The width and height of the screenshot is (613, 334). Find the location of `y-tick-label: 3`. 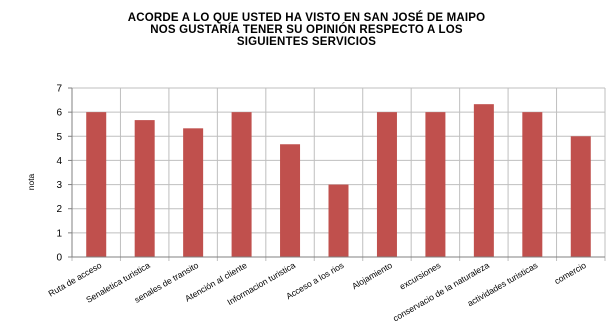

y-tick-label: 3 is located at coordinates (59, 185).